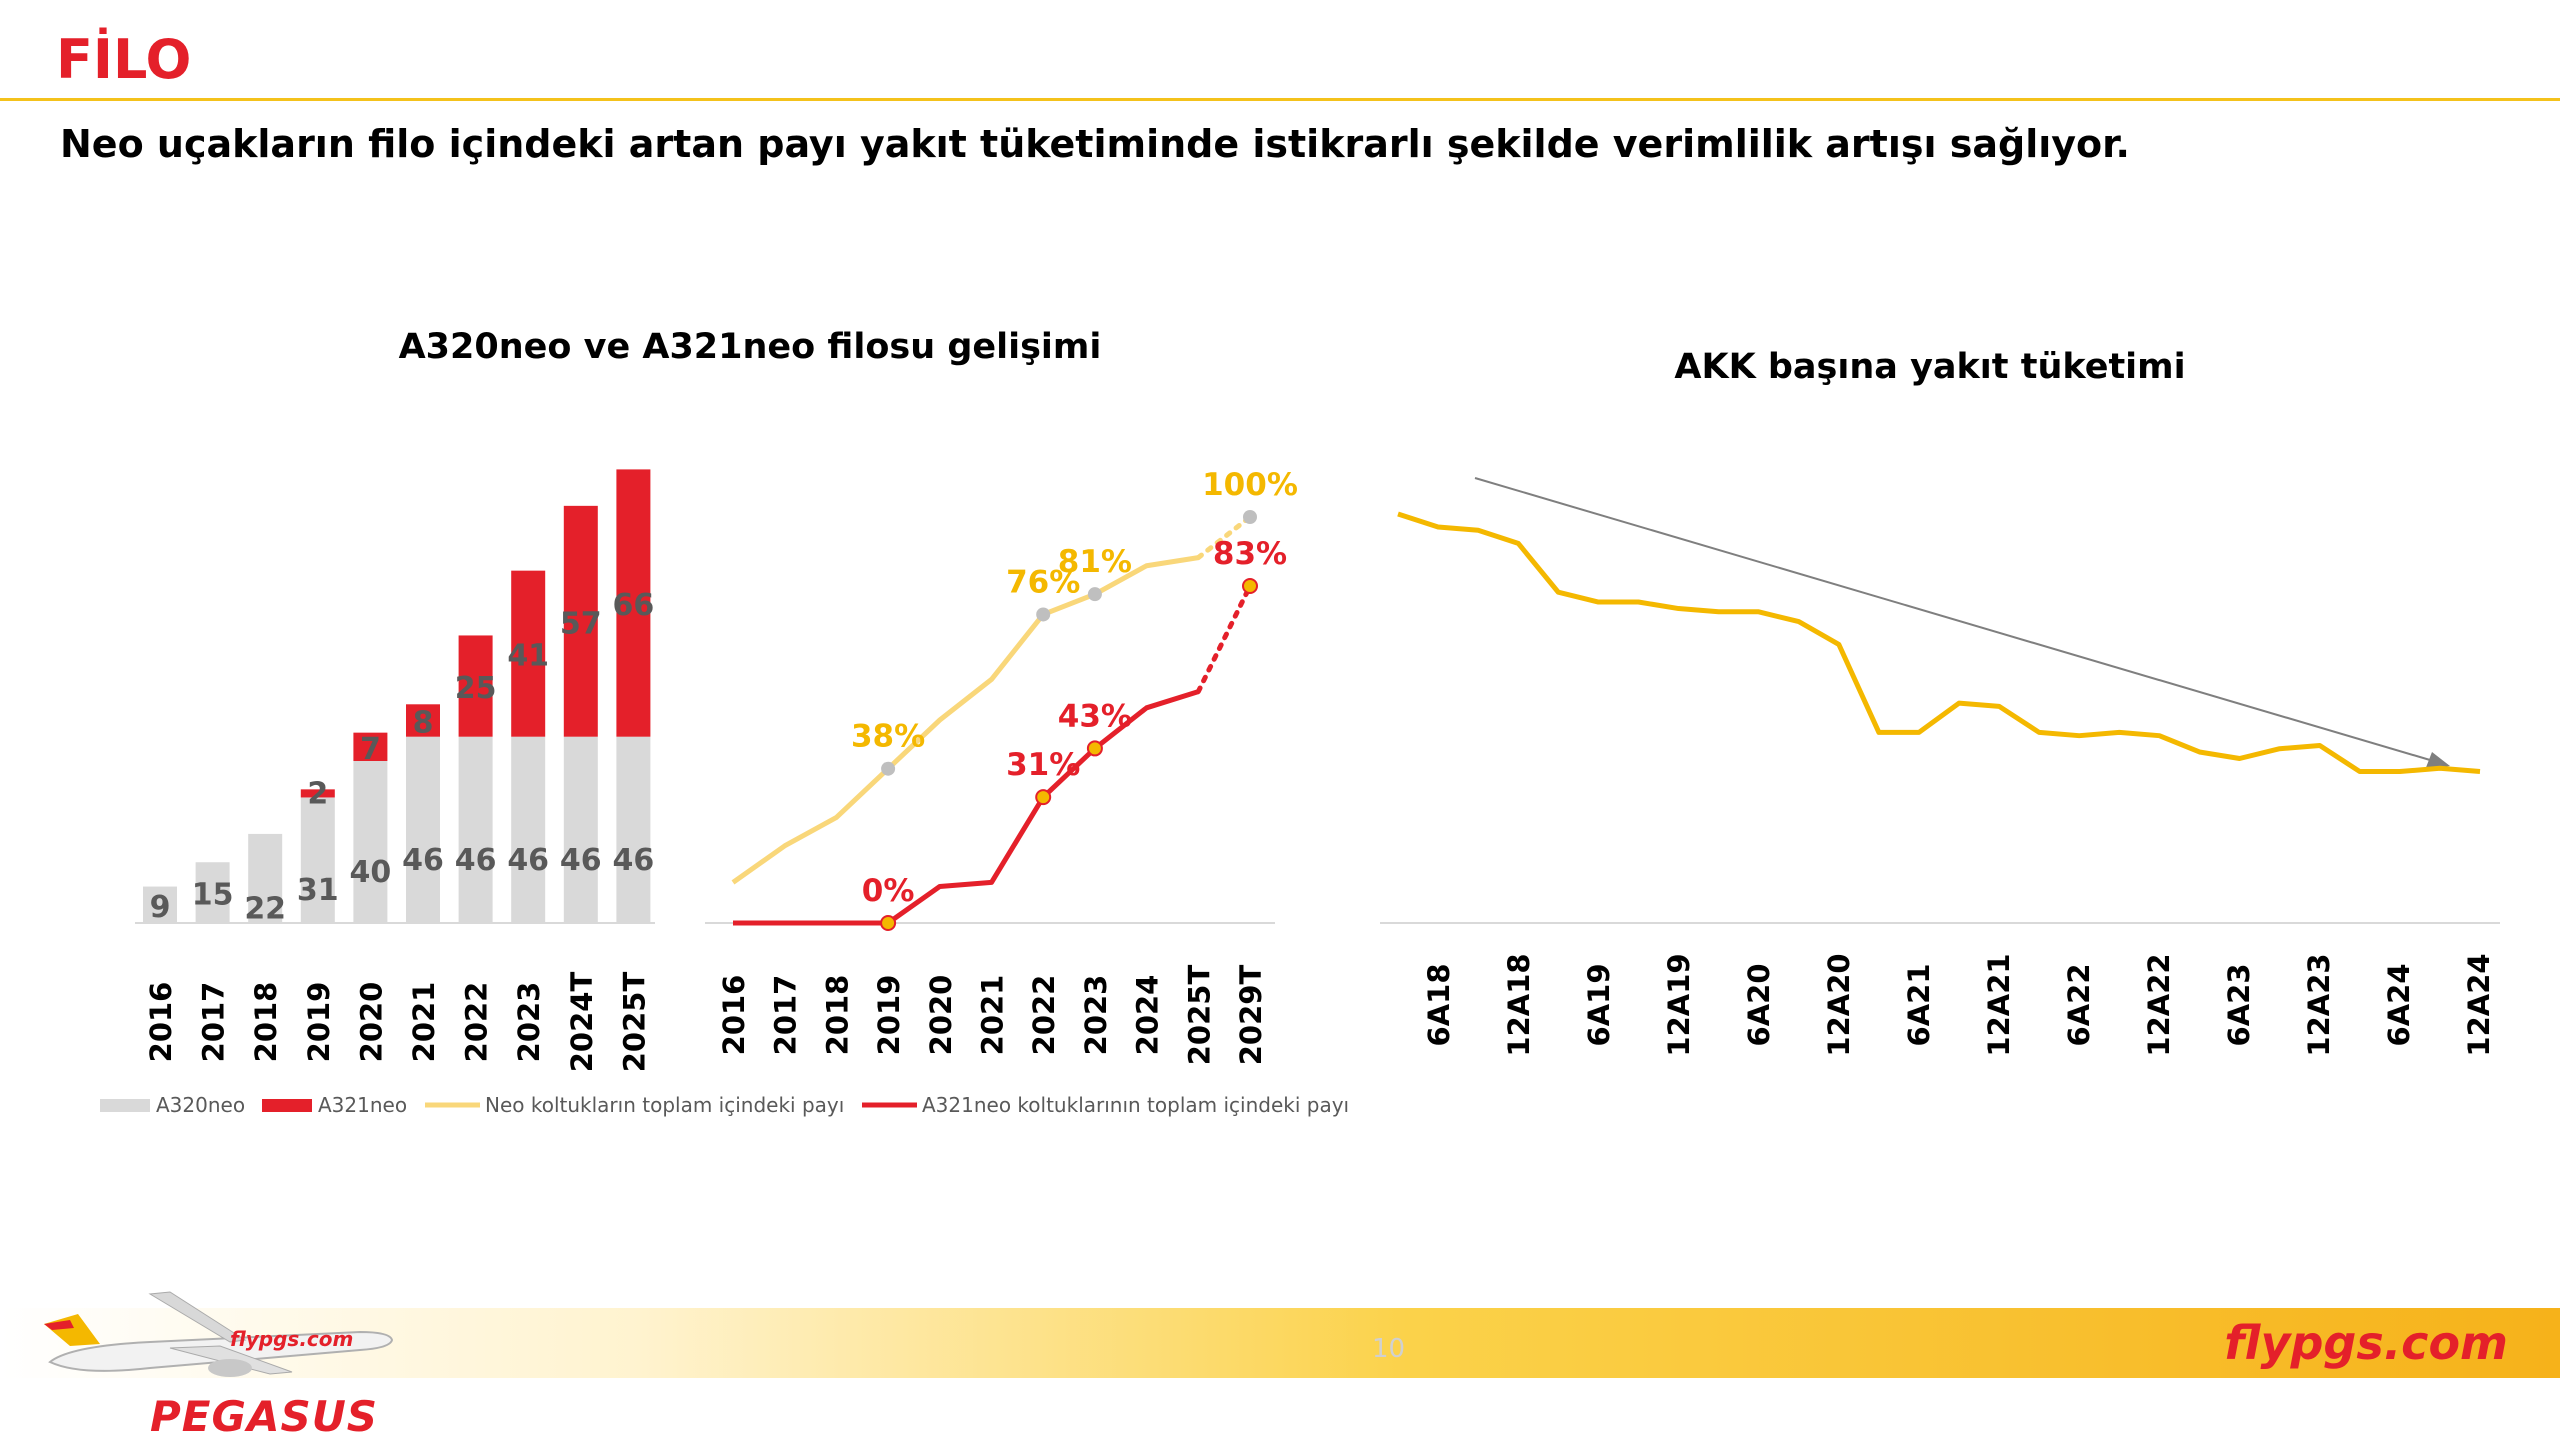 This screenshot has width=2560, height=1444. I want to click on page-number: 10, so click(1389, 1349).